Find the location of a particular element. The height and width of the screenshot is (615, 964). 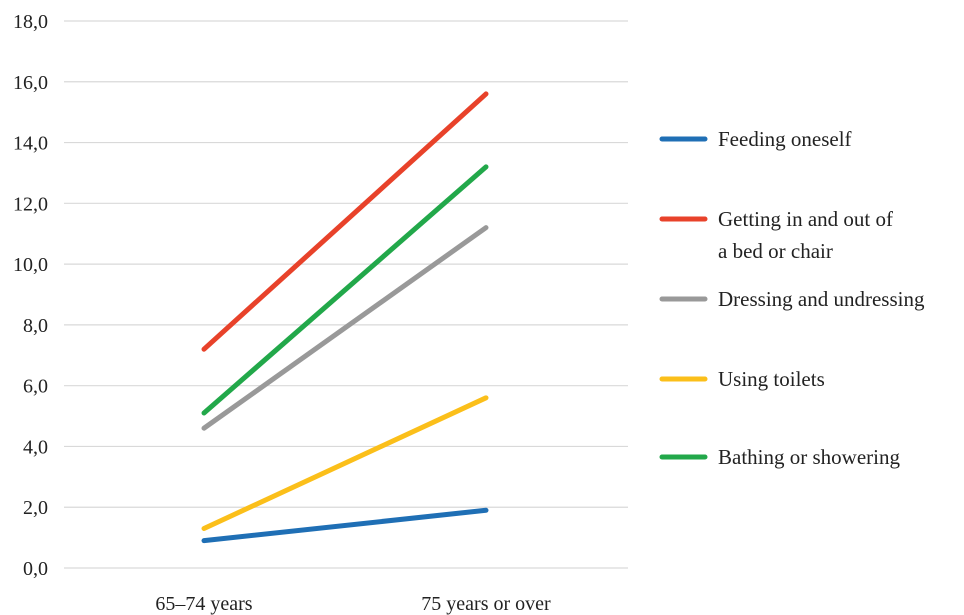

legend-item: Using toilets is located at coordinates (742, 379).